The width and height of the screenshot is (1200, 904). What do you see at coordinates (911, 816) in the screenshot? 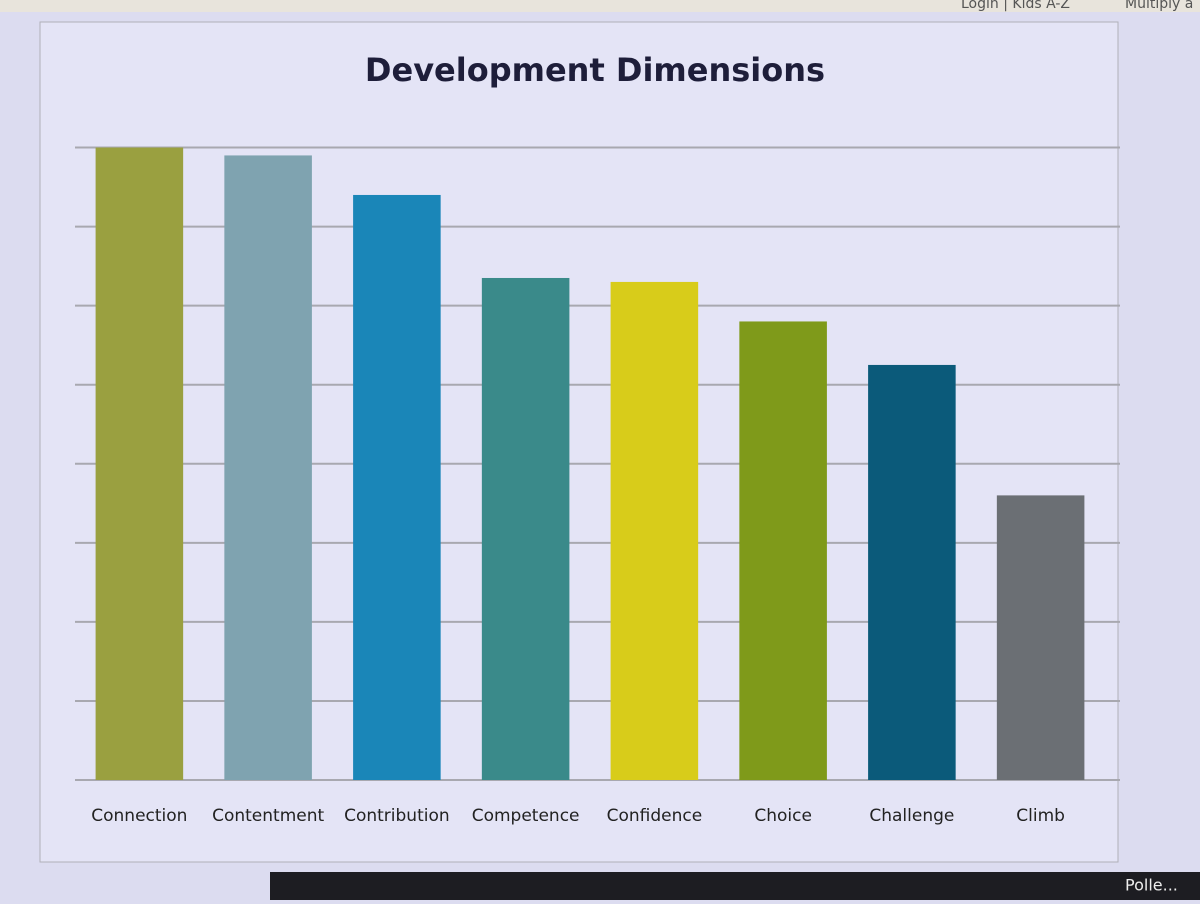
I see `x-tick-label: Challenge` at bounding box center [911, 816].